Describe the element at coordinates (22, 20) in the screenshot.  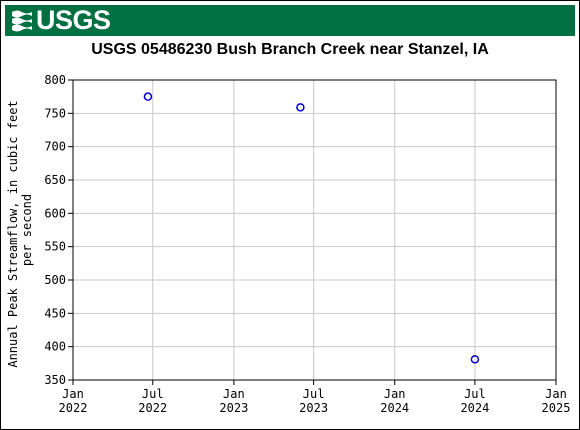
I see `usgs-wave-icon` at that location.